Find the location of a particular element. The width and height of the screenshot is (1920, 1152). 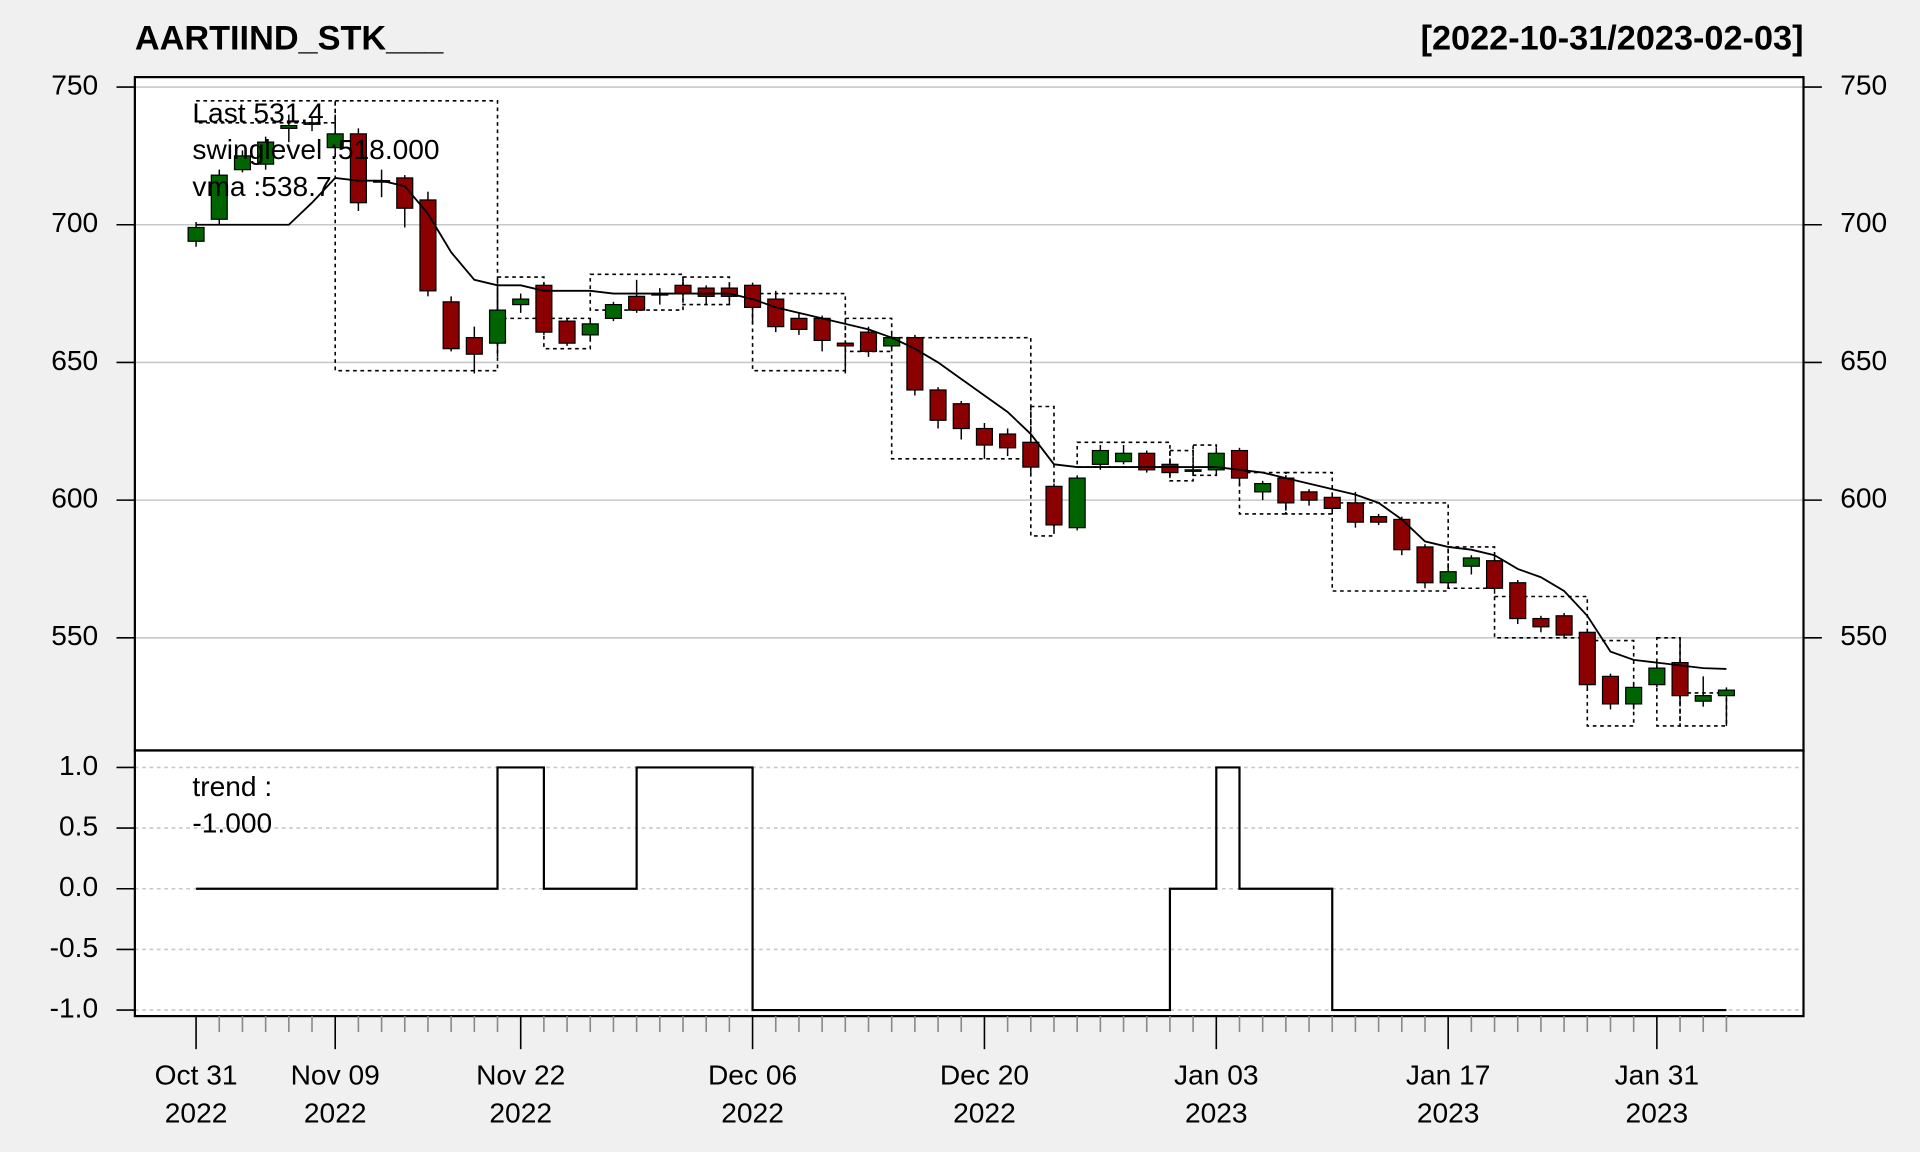

legend-text: swinglevel :518.000 is located at coordinates (315, 149).